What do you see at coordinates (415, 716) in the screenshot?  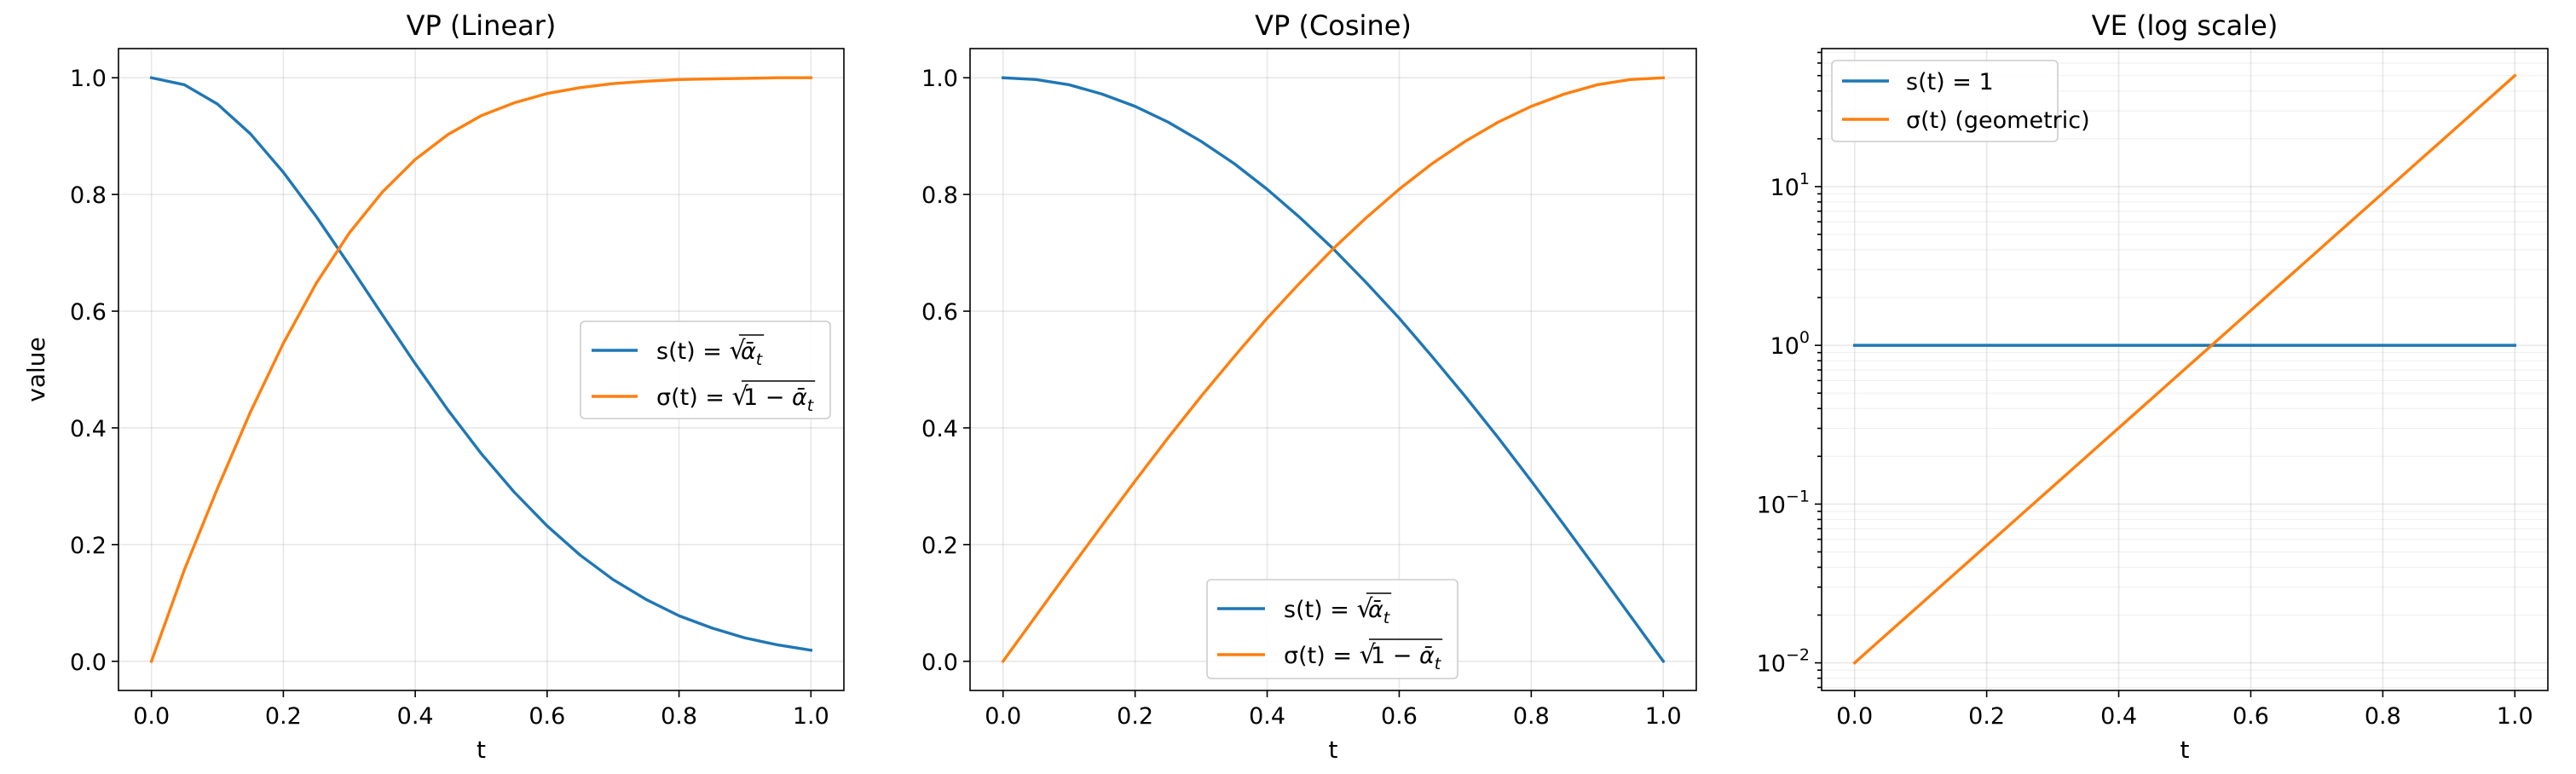 I see `chart-1-x-tick-label: 0.4` at bounding box center [415, 716].